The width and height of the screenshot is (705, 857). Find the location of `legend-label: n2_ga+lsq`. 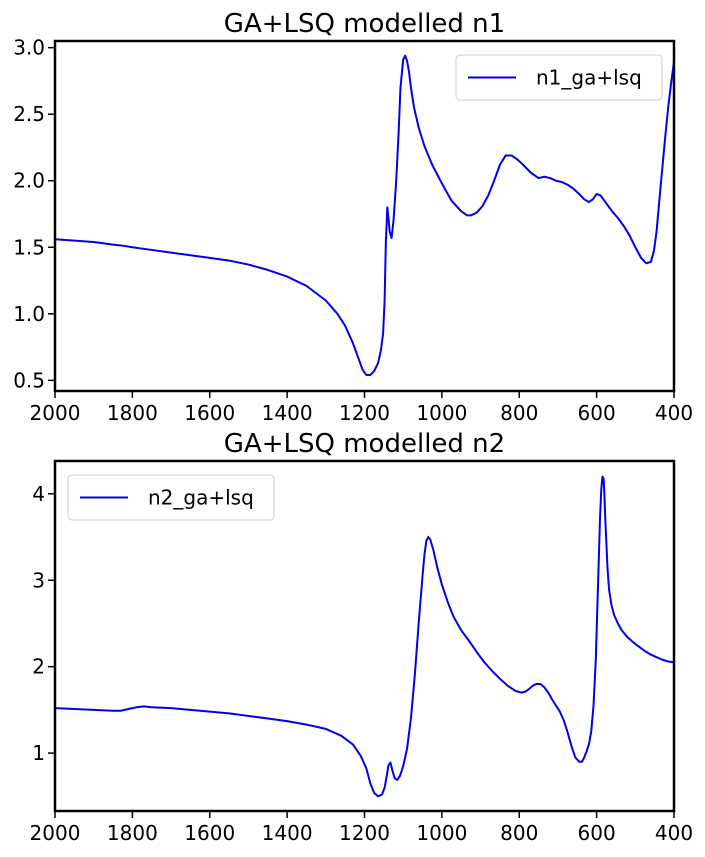

legend-label: n2_ga+lsq is located at coordinates (201, 498).